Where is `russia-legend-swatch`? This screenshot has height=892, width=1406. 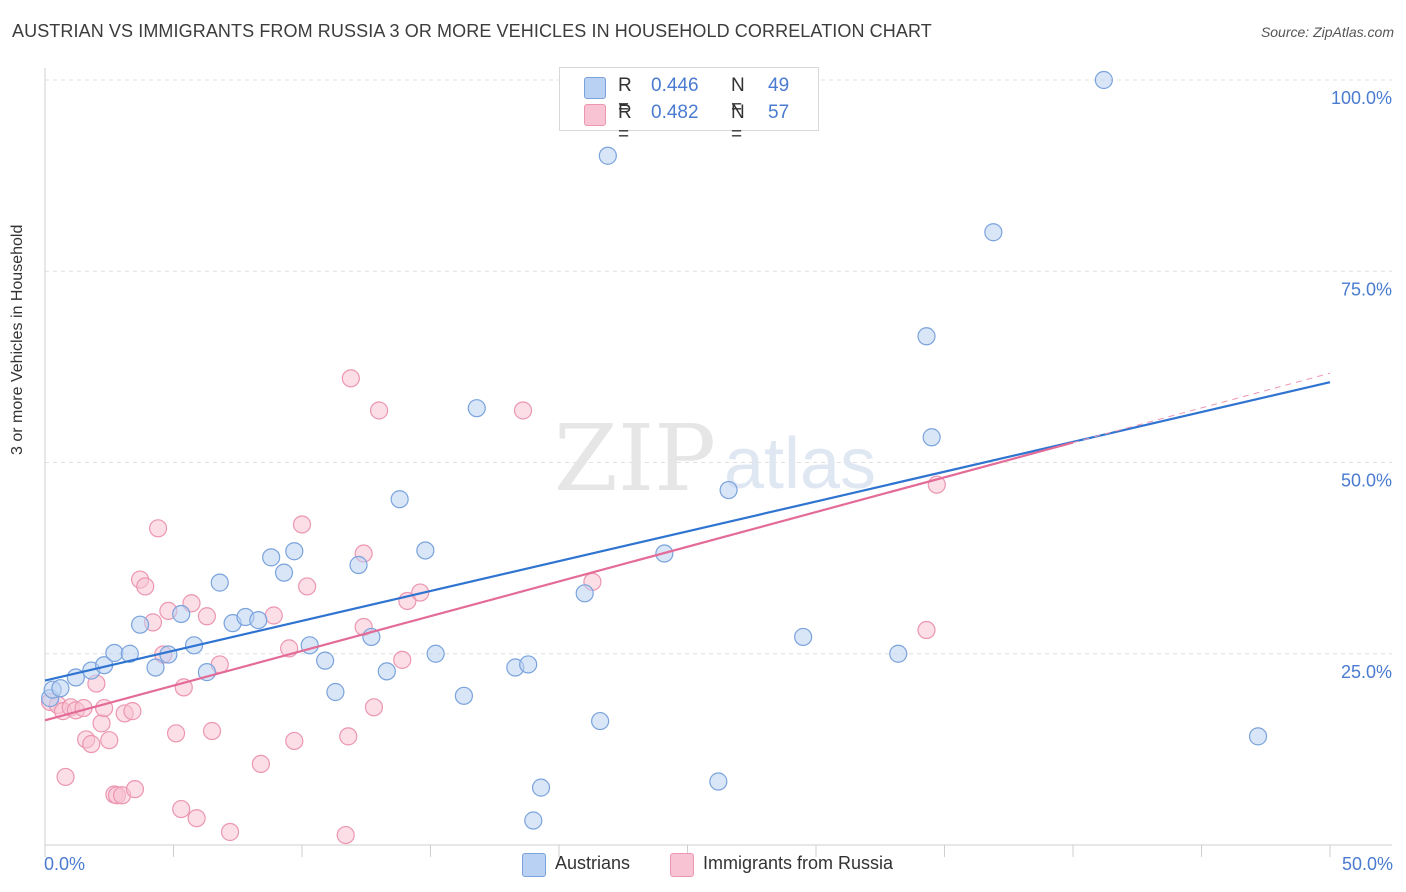
russia-legend-swatch is located at coordinates (682, 865).